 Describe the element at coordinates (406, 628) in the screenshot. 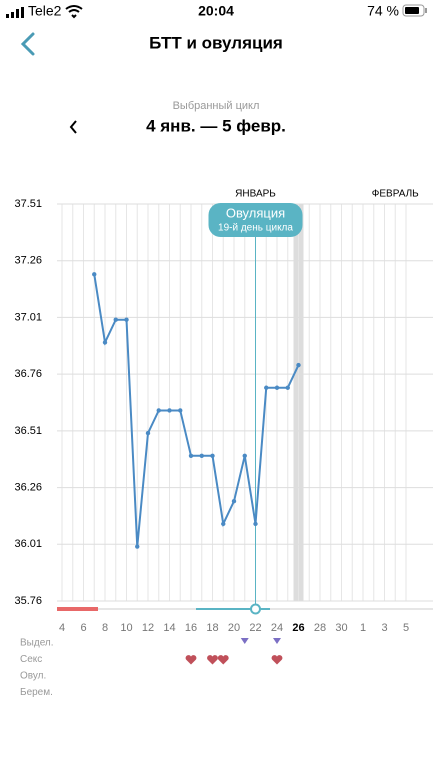

I see `x-tick-label: 5` at that location.